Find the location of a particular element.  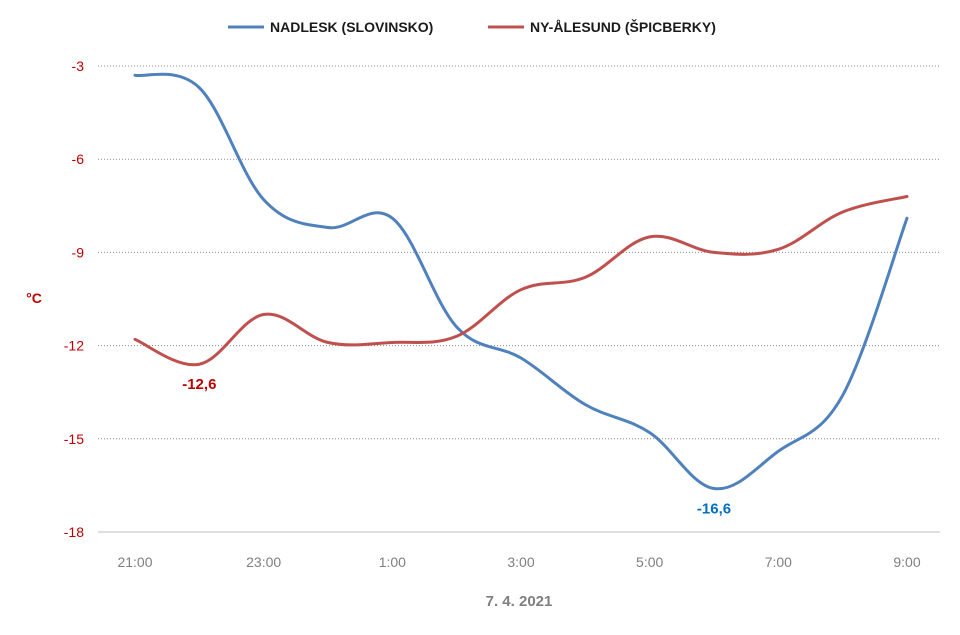

y-tick-label: -18 is located at coordinates (74, 532).